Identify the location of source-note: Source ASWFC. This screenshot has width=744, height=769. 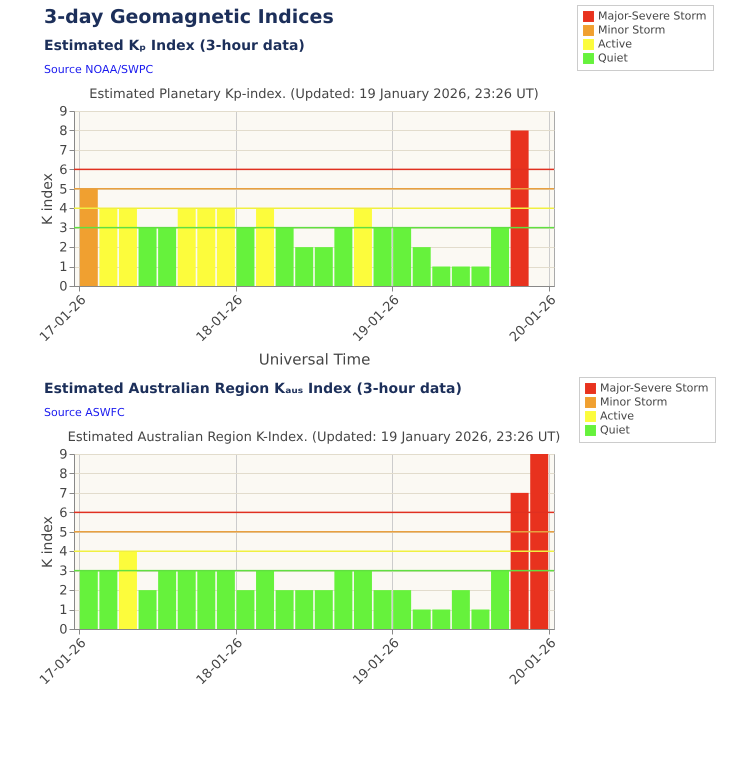
(84, 412).